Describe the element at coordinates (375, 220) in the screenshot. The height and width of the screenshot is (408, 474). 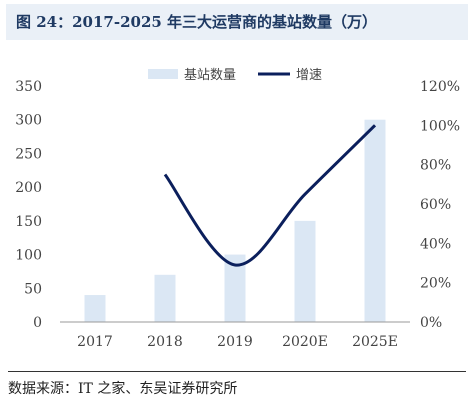
I see `bar-2025E` at that location.